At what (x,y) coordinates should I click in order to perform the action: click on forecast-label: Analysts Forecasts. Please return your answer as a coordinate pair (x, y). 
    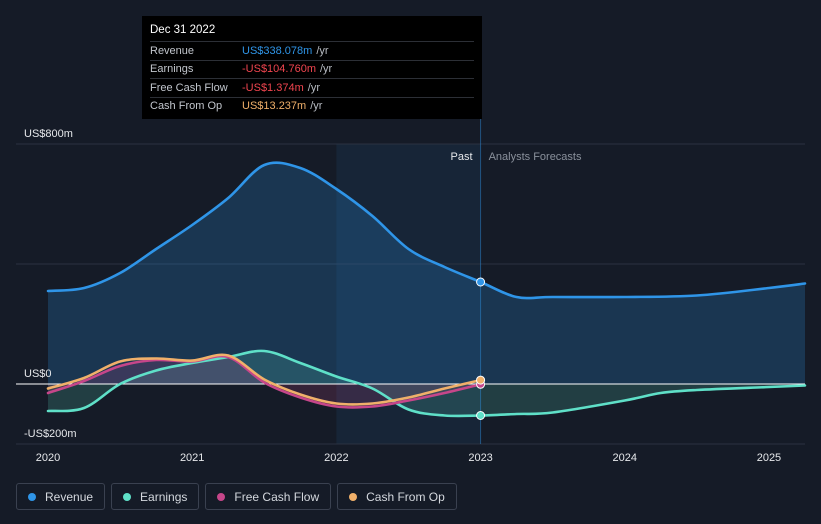
    Looking at the image, I should click on (535, 157).